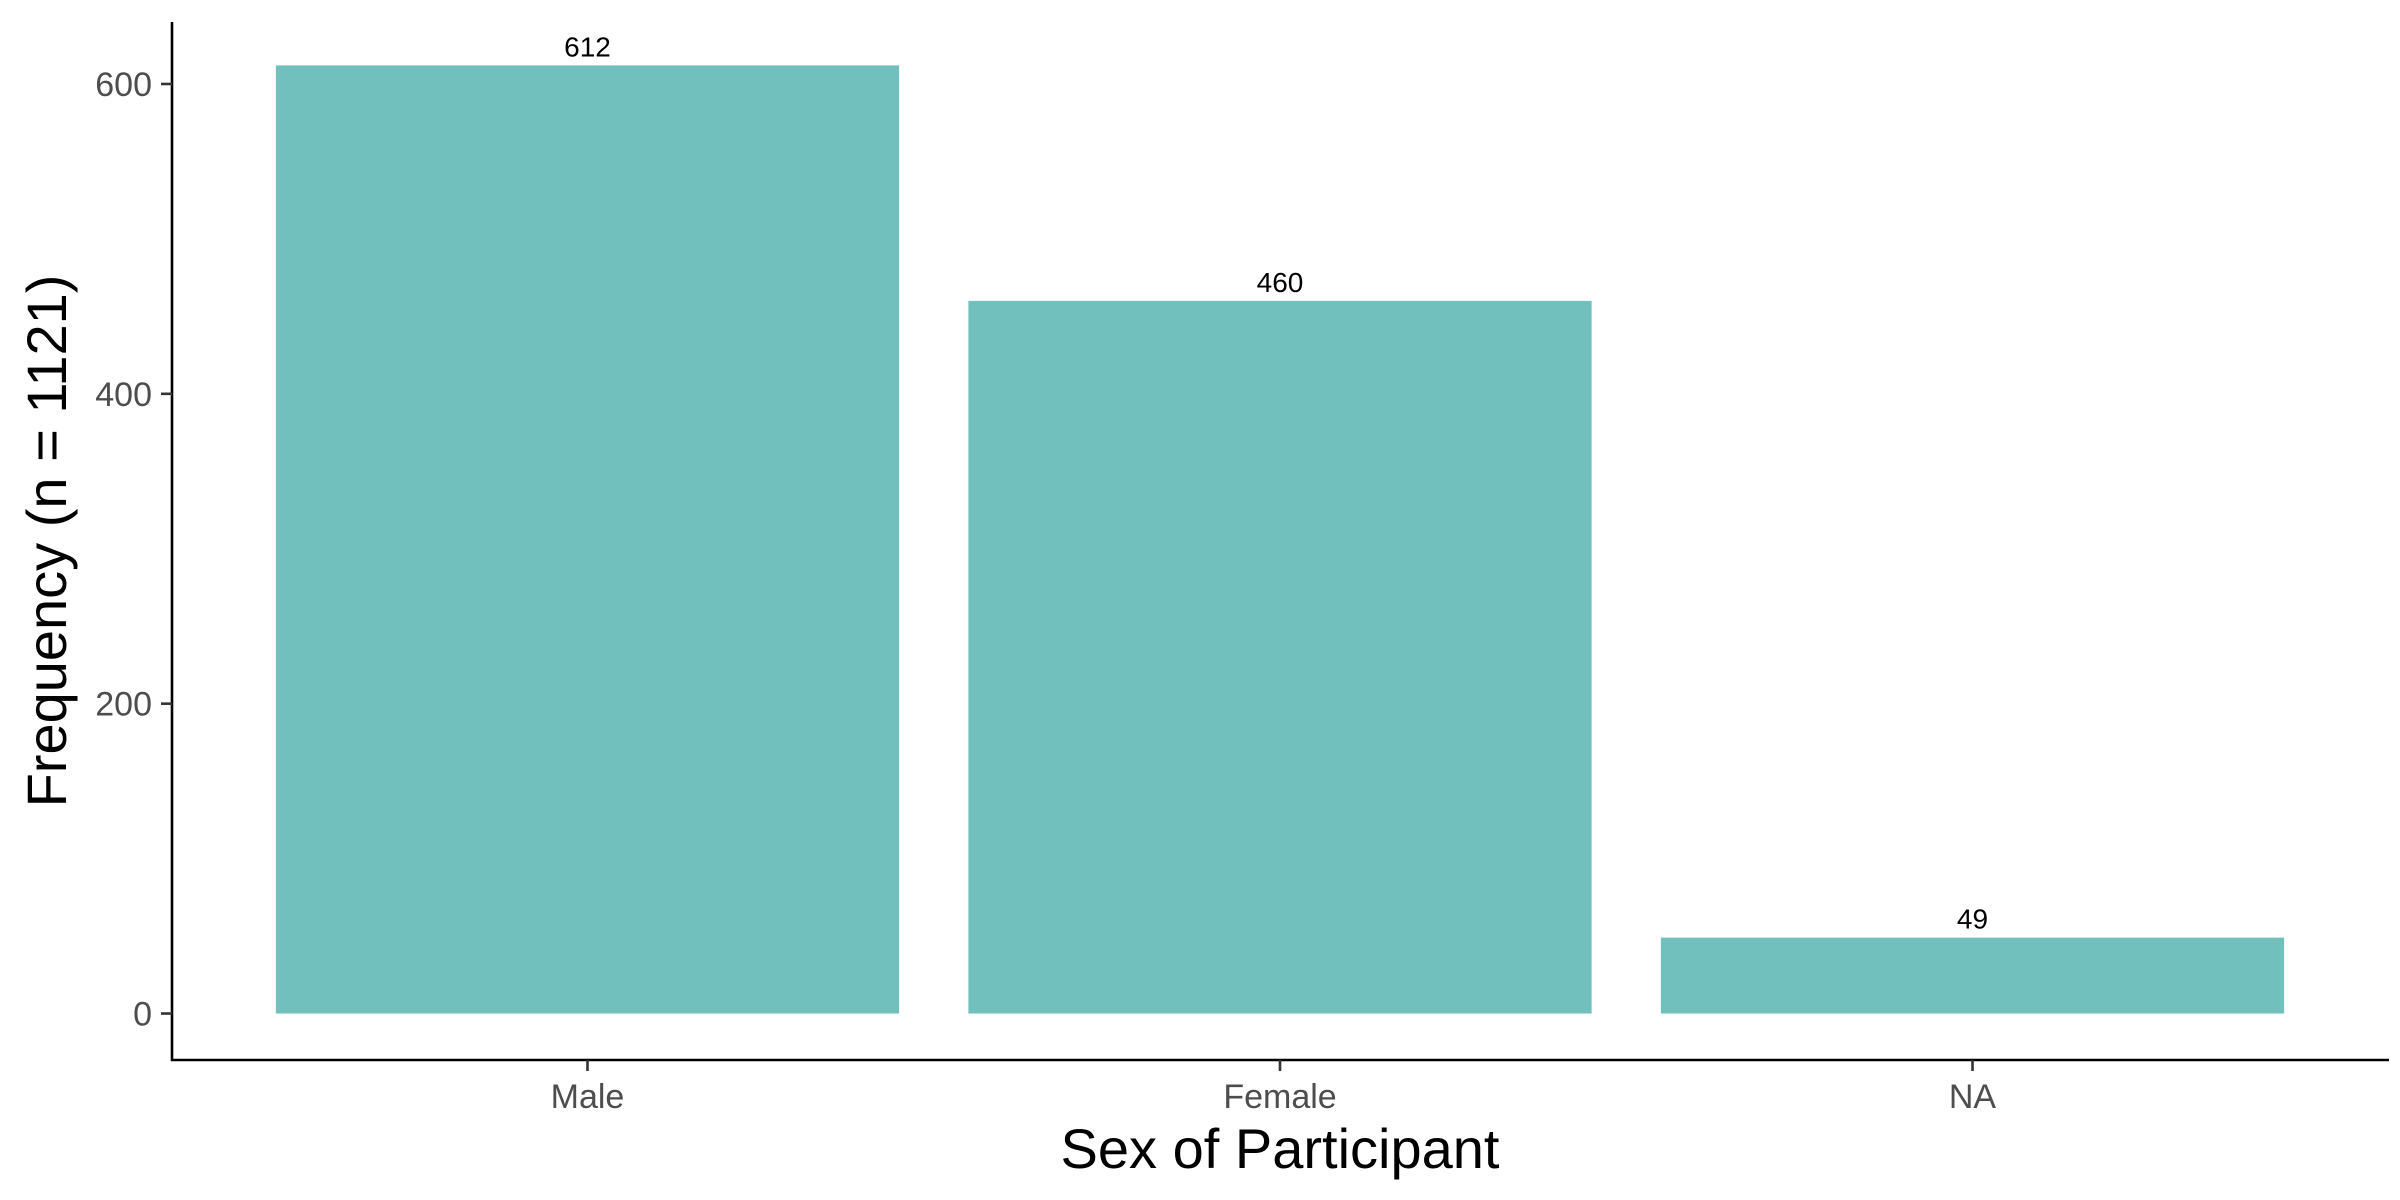 The image size is (2400, 1200). I want to click on data-label-na: 49, so click(1972, 919).